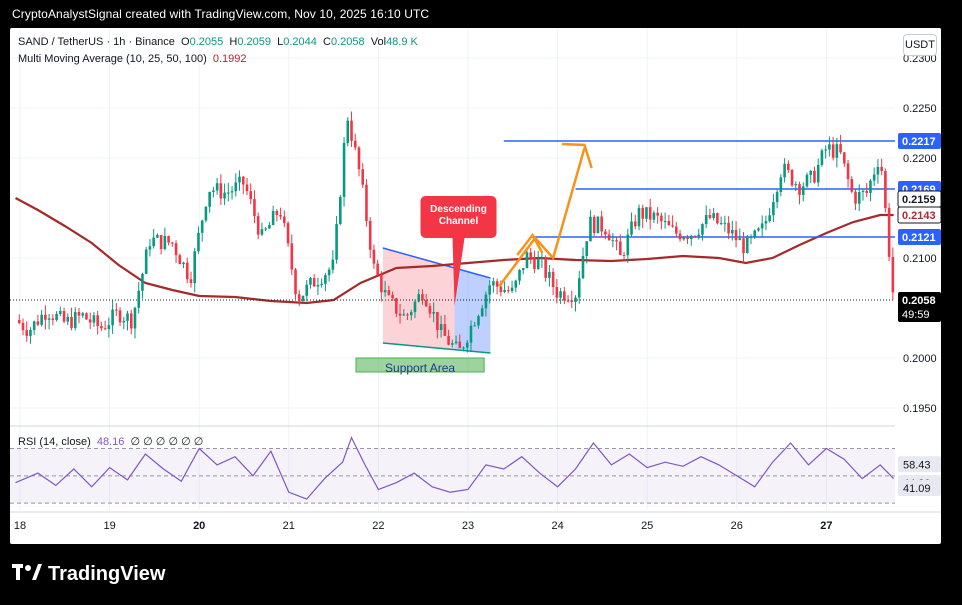  I want to click on annotation-overlays: Descending Channel, so click(506, 224).